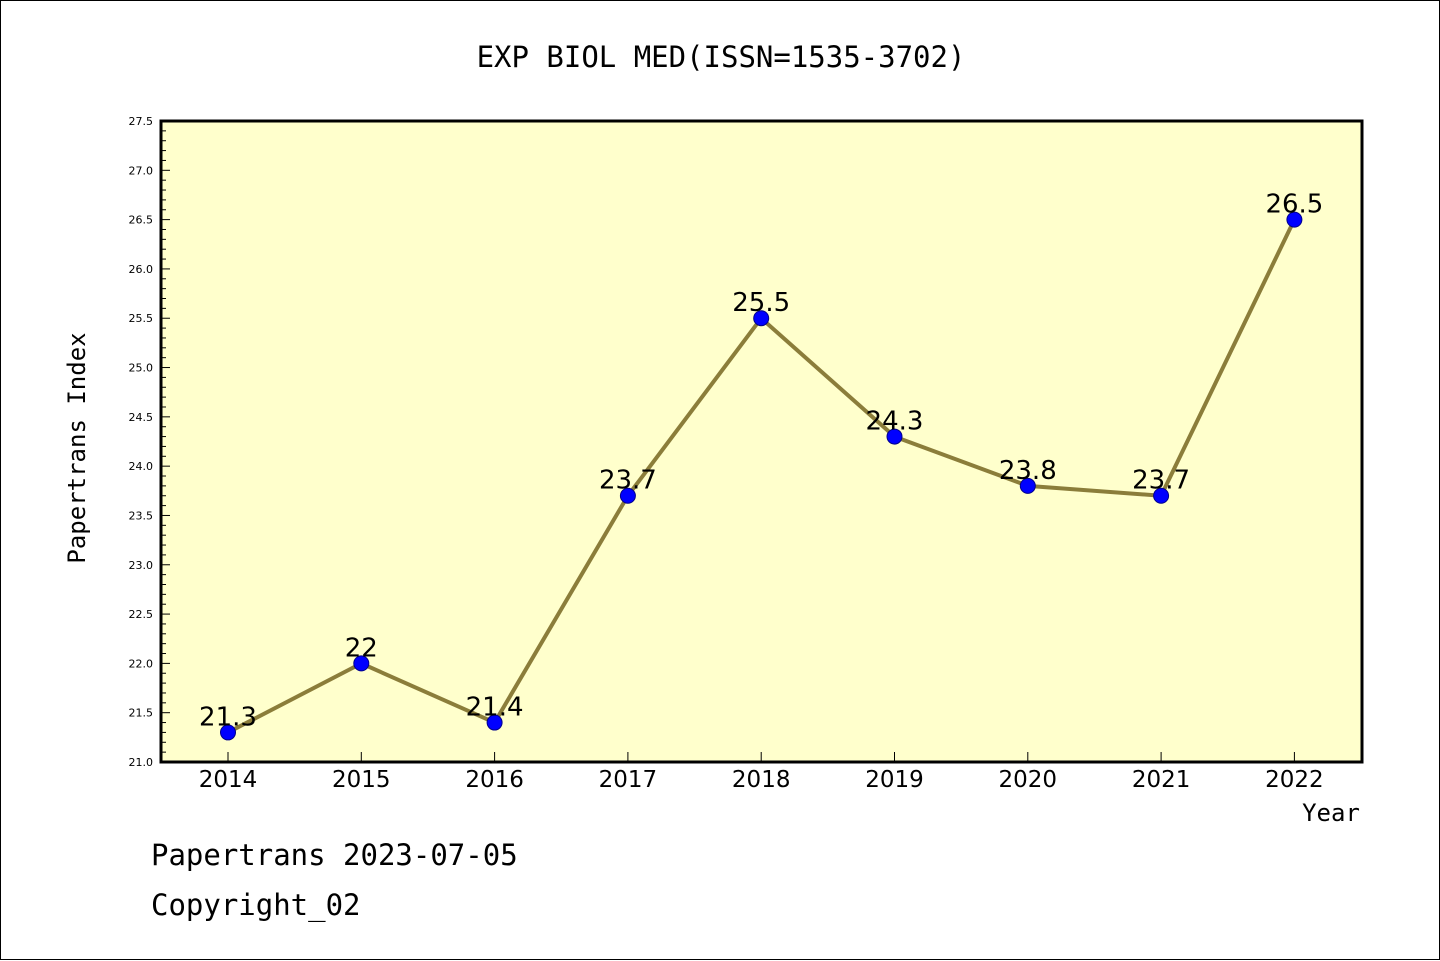 Image resolution: width=1440 pixels, height=961 pixels. I want to click on data-label: 26.5, so click(1294, 205).